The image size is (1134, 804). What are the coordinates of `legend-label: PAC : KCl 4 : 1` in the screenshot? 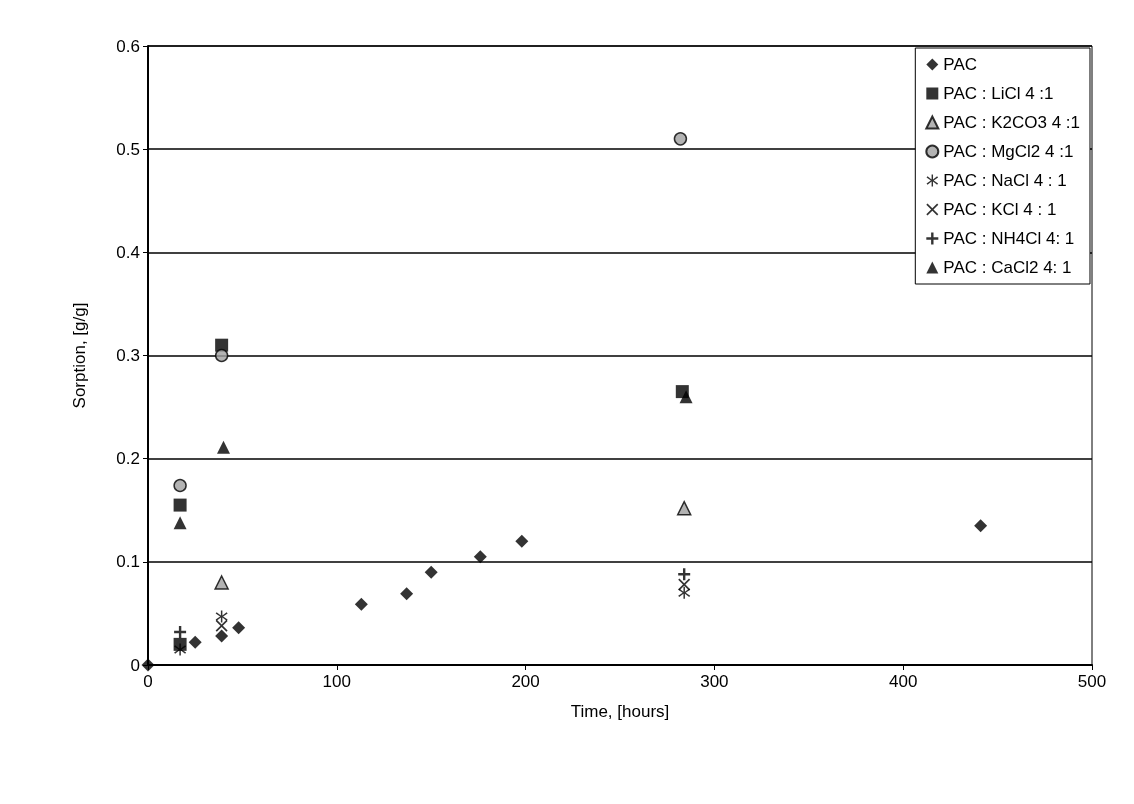 It's located at (1000, 209).